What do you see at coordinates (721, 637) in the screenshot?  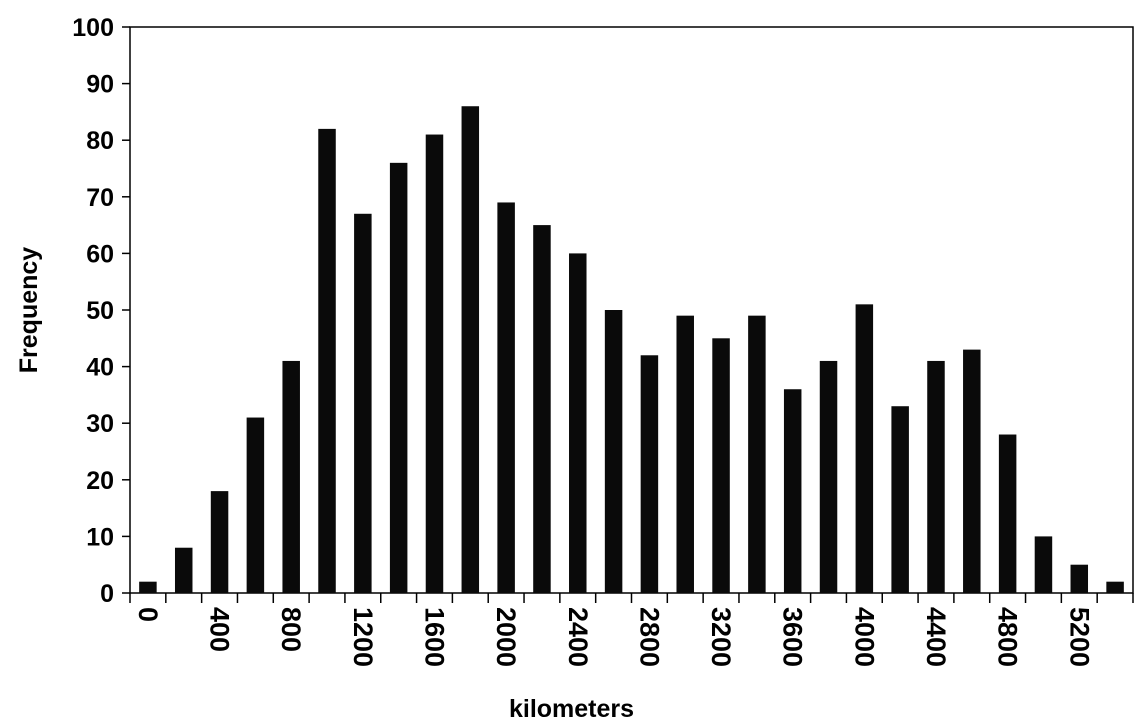 I see `x-tick-label: 3200` at bounding box center [721, 637].